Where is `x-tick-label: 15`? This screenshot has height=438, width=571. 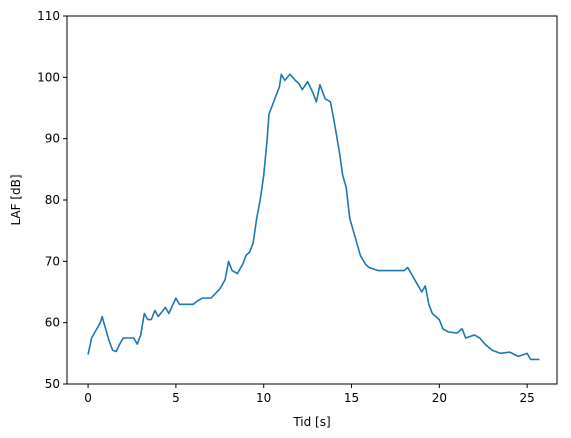 x-tick-label: 15 is located at coordinates (351, 398).